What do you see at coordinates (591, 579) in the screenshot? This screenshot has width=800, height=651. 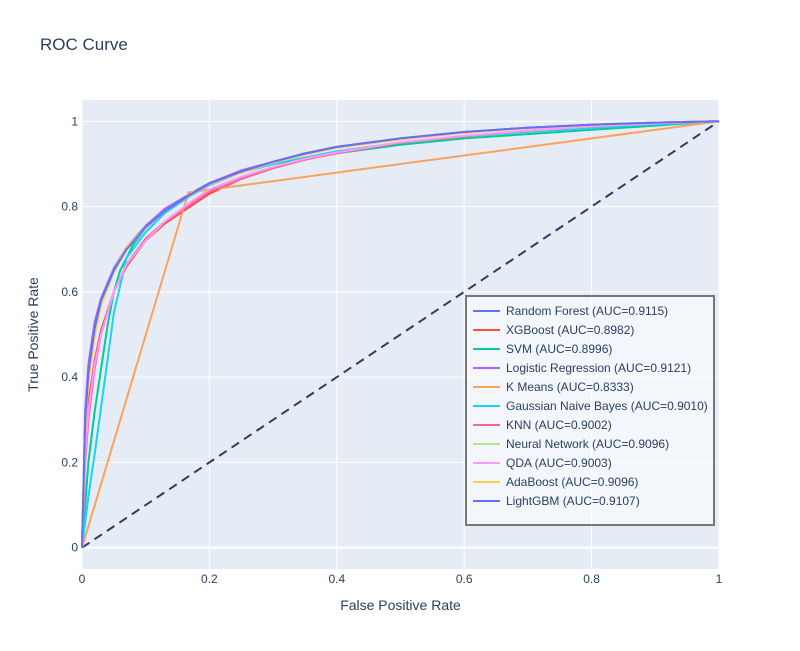 I see `x-tick-label: 0.8` at bounding box center [591, 579].